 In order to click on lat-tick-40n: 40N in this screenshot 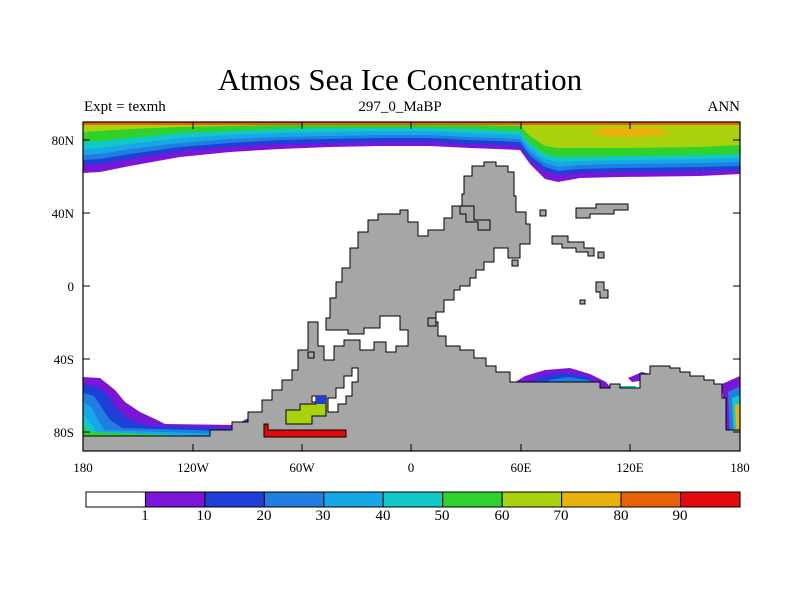, I will do `click(62, 213)`.